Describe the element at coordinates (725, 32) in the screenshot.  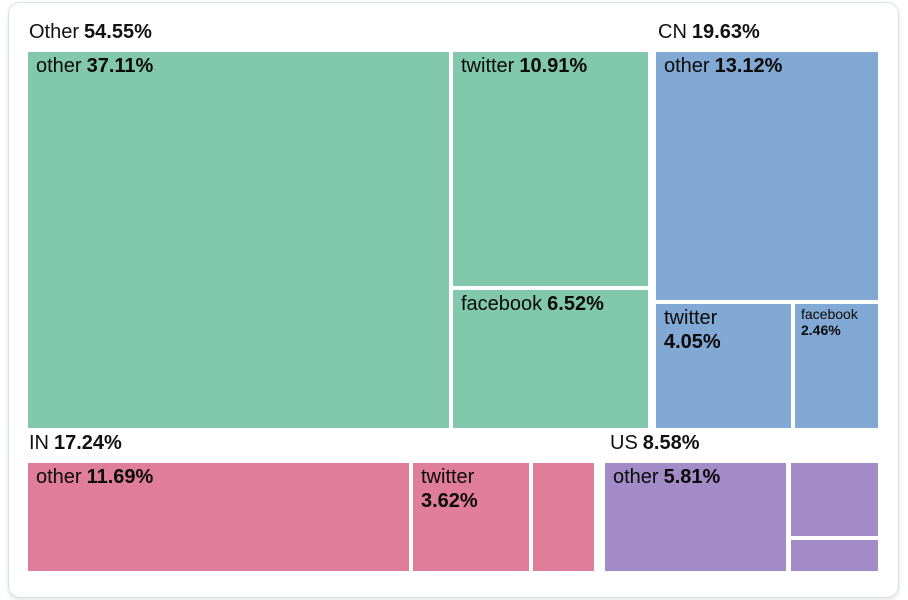
I see `group-value: 19.63%` at that location.